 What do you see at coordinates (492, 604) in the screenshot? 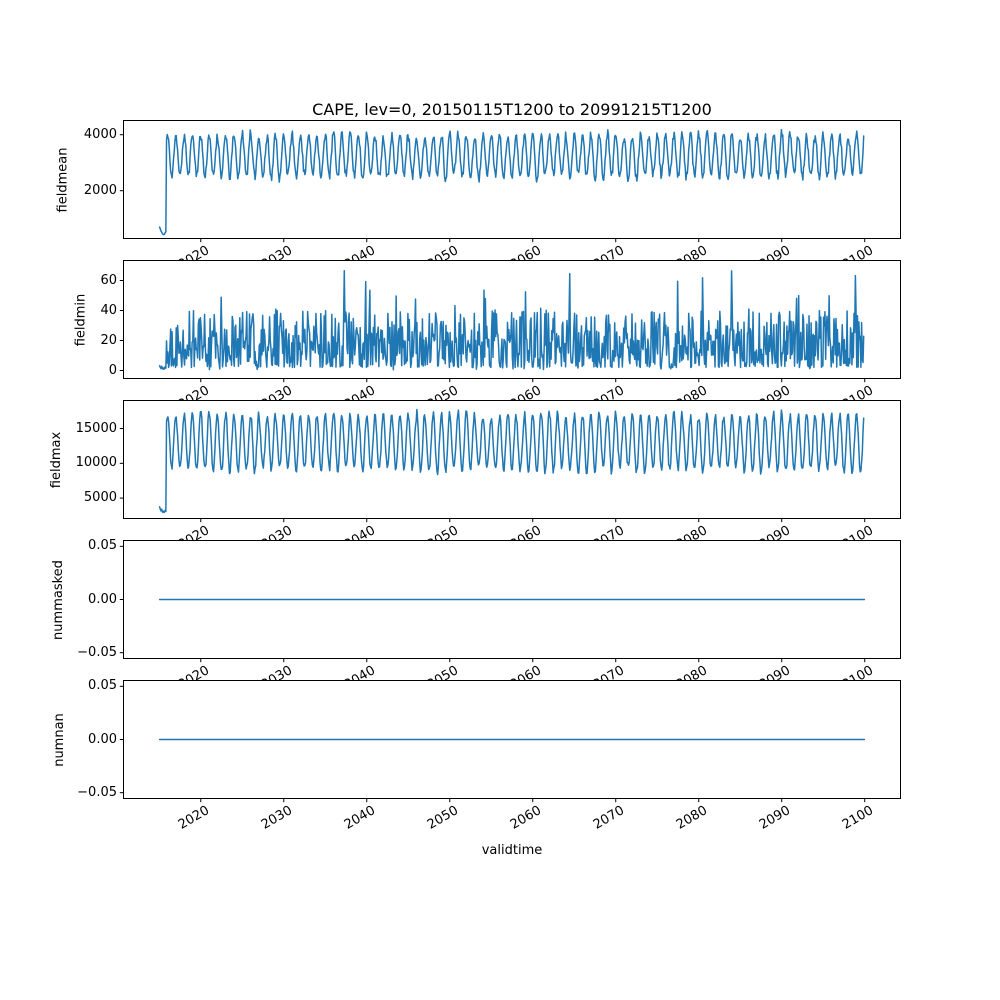
I see `plot-area-nummasked` at bounding box center [492, 604].